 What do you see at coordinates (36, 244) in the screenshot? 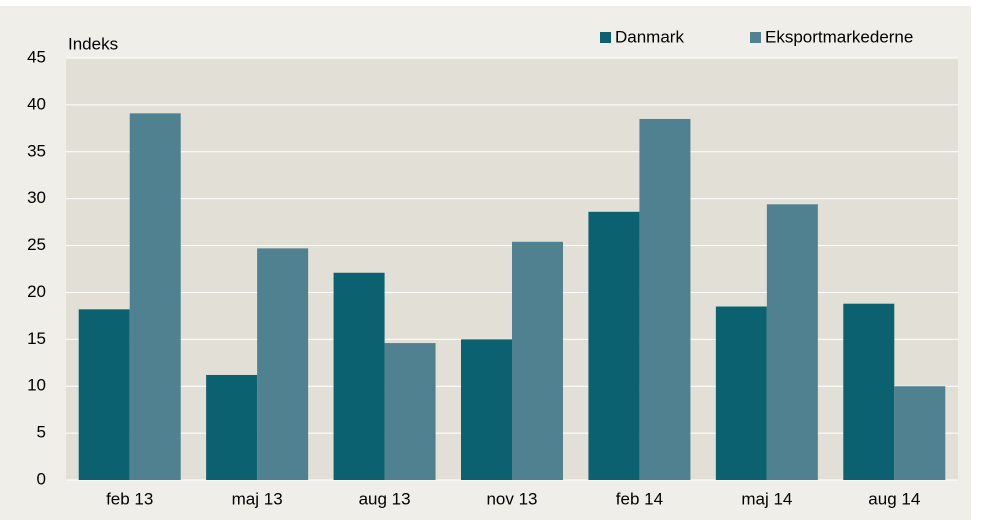
I see `y-tick-label: 25` at bounding box center [36, 244].